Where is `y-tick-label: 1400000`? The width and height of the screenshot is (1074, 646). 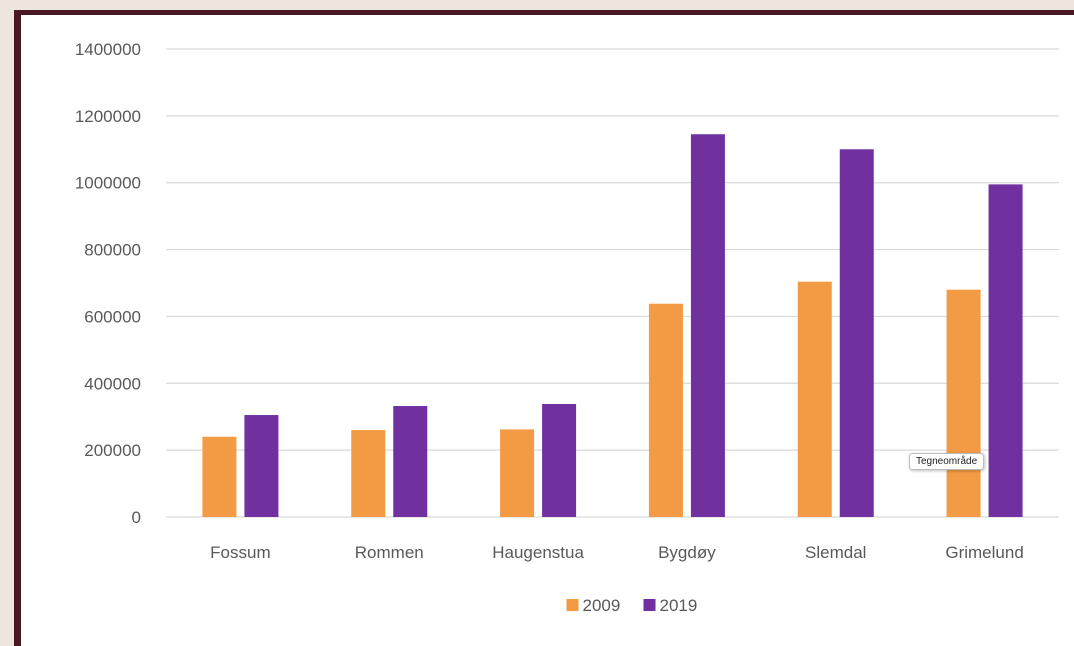
y-tick-label: 1400000 is located at coordinates (108, 49).